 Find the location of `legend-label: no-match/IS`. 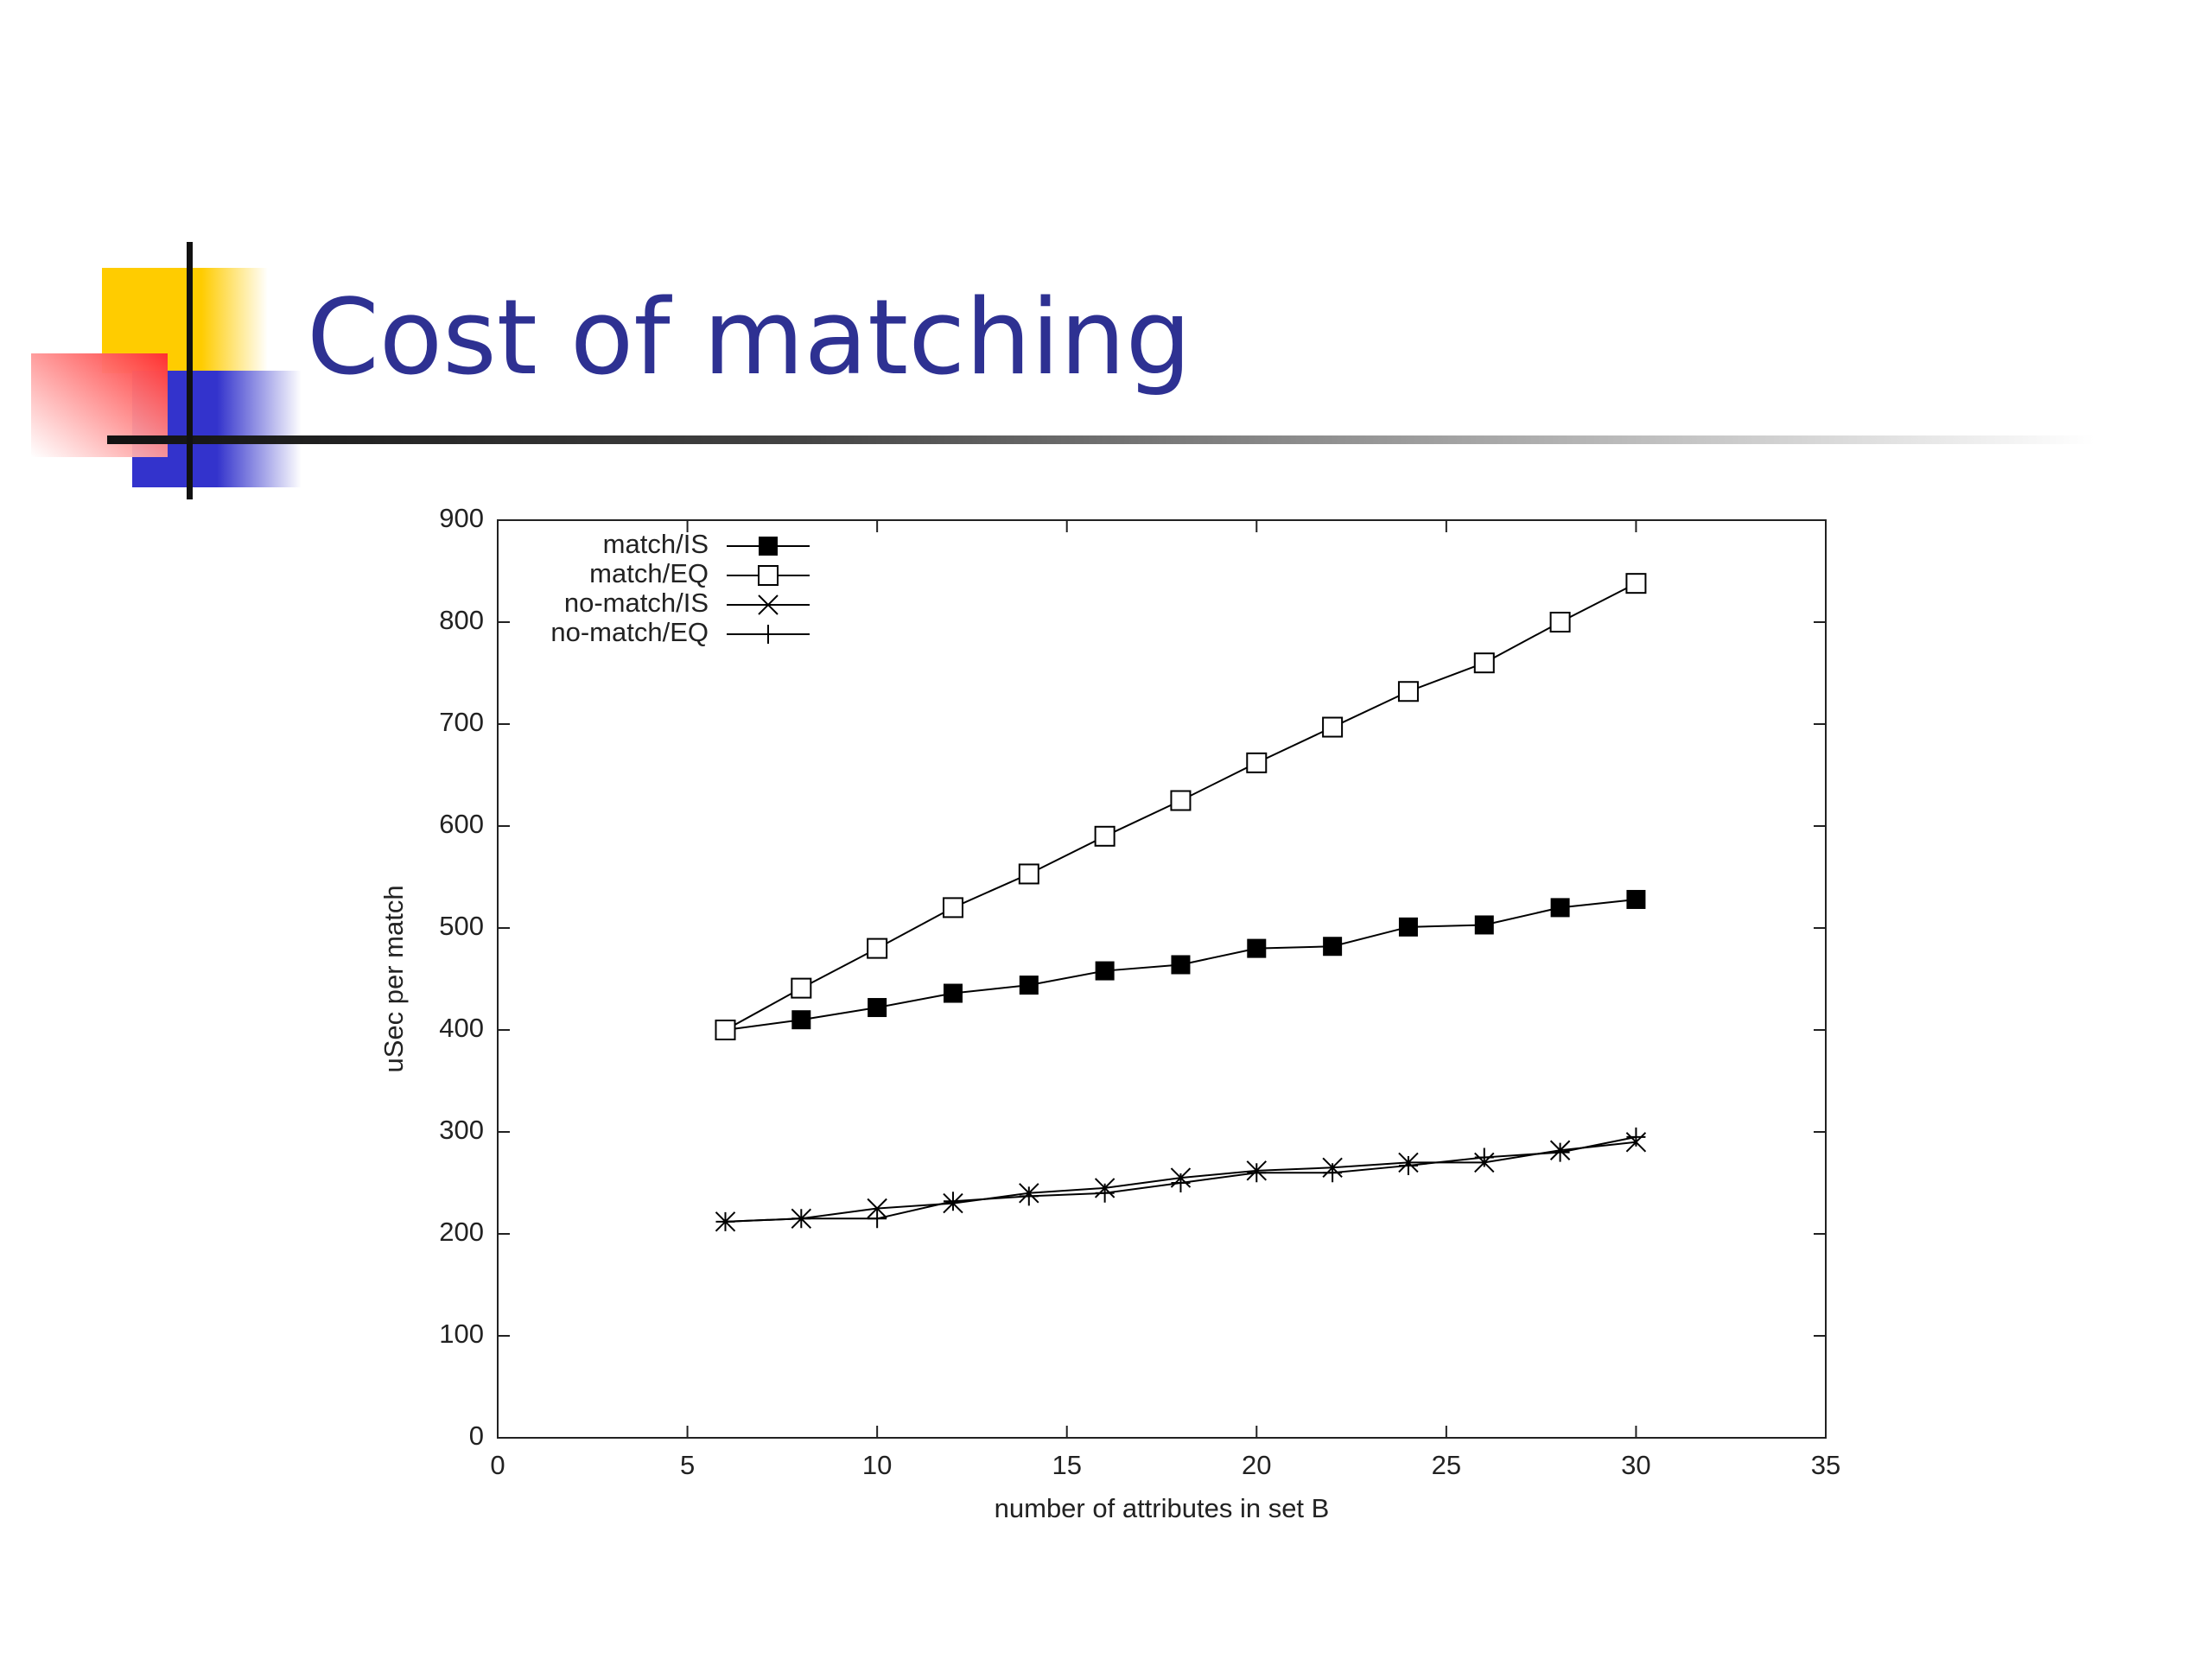

legend-label: no-match/IS is located at coordinates (636, 603).